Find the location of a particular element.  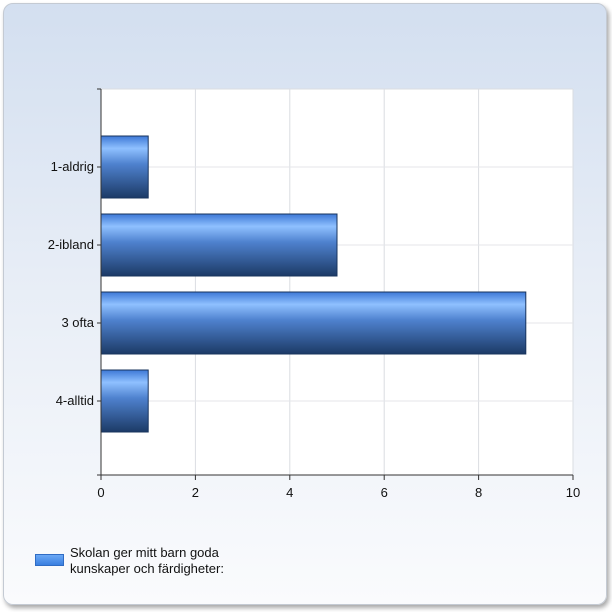

category-label: 4-alltid is located at coordinates (75, 400).